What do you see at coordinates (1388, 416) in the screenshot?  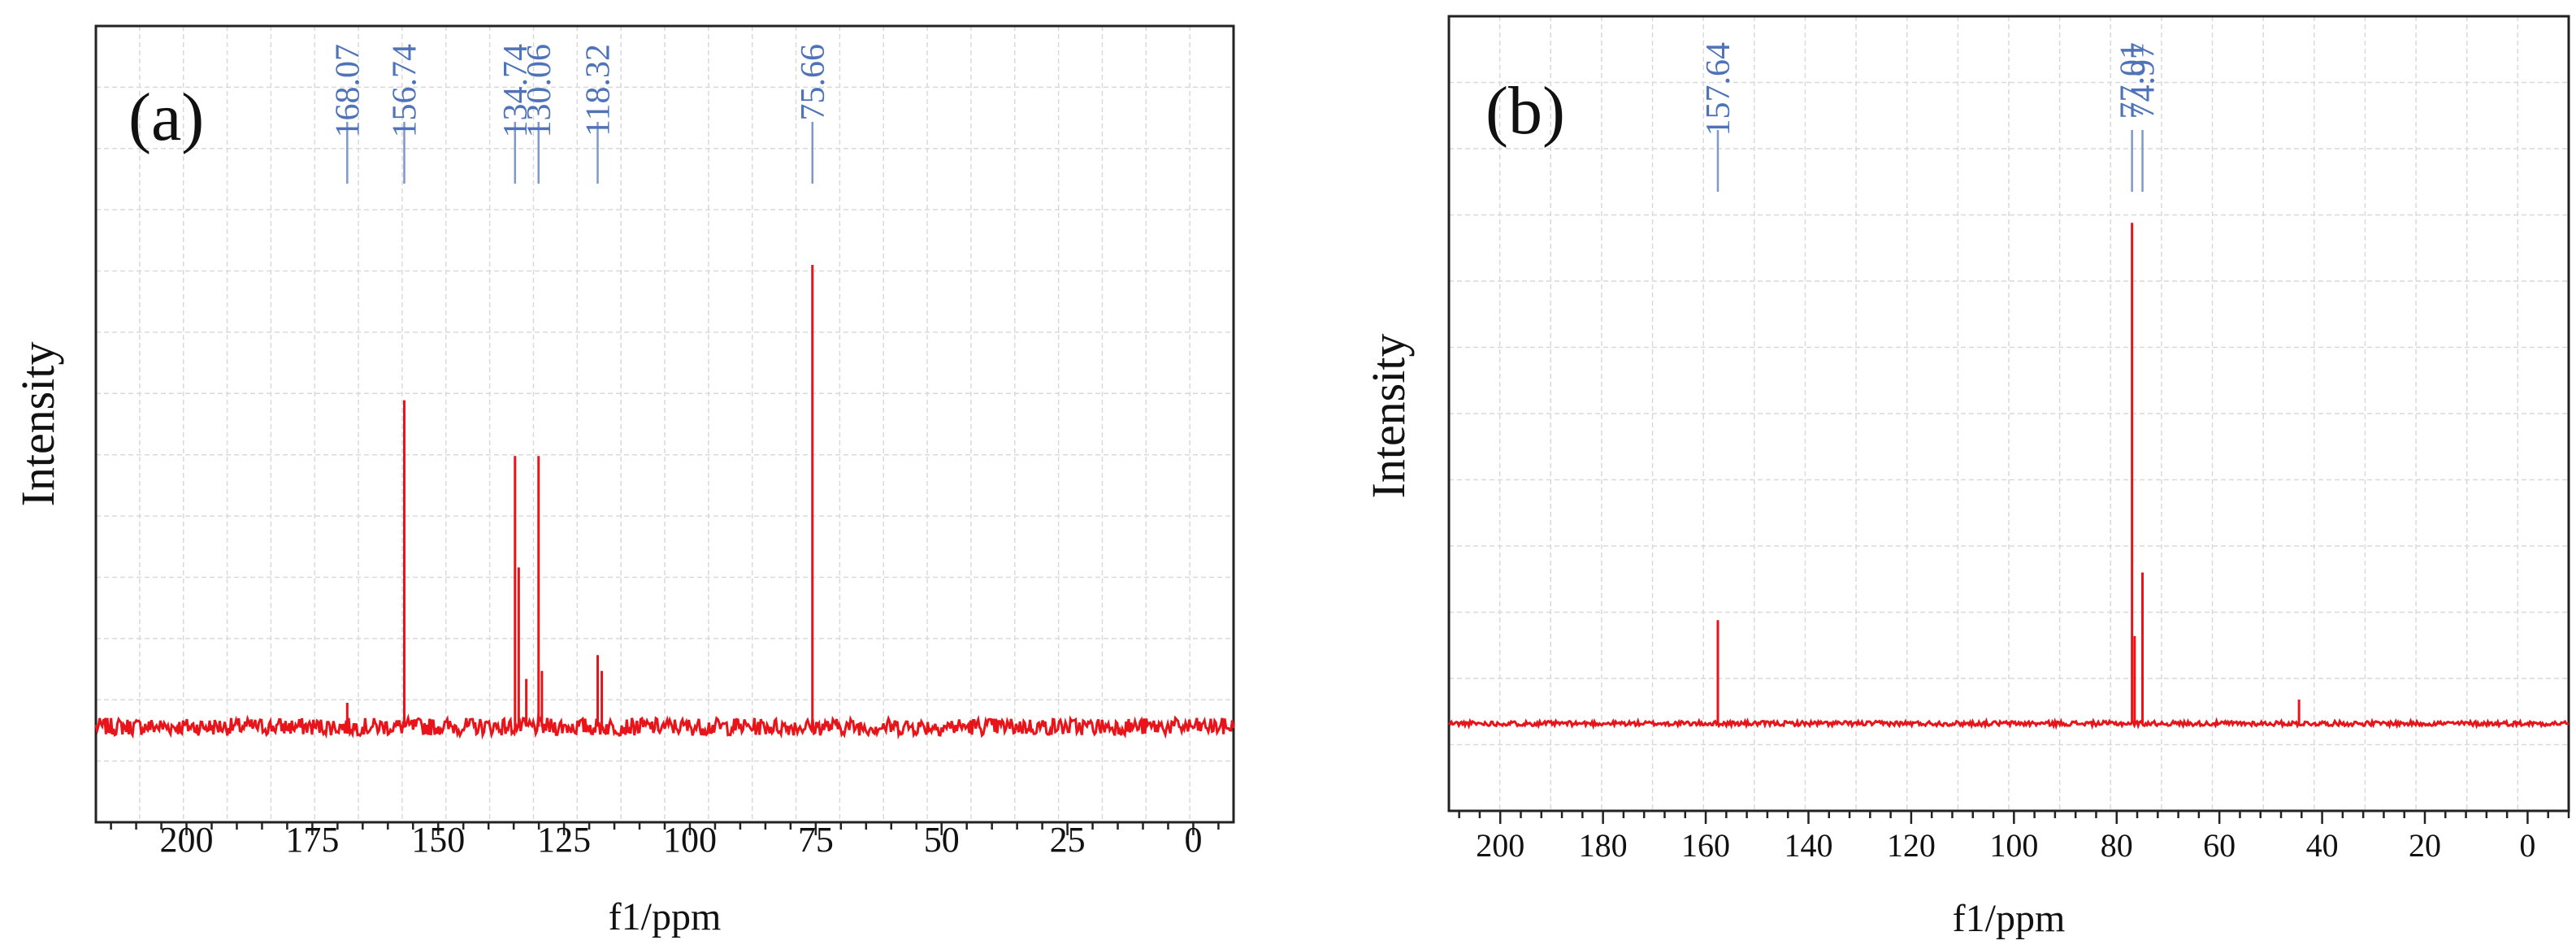 I see `panel-b-y-axis-label: Intensity` at bounding box center [1388, 416].